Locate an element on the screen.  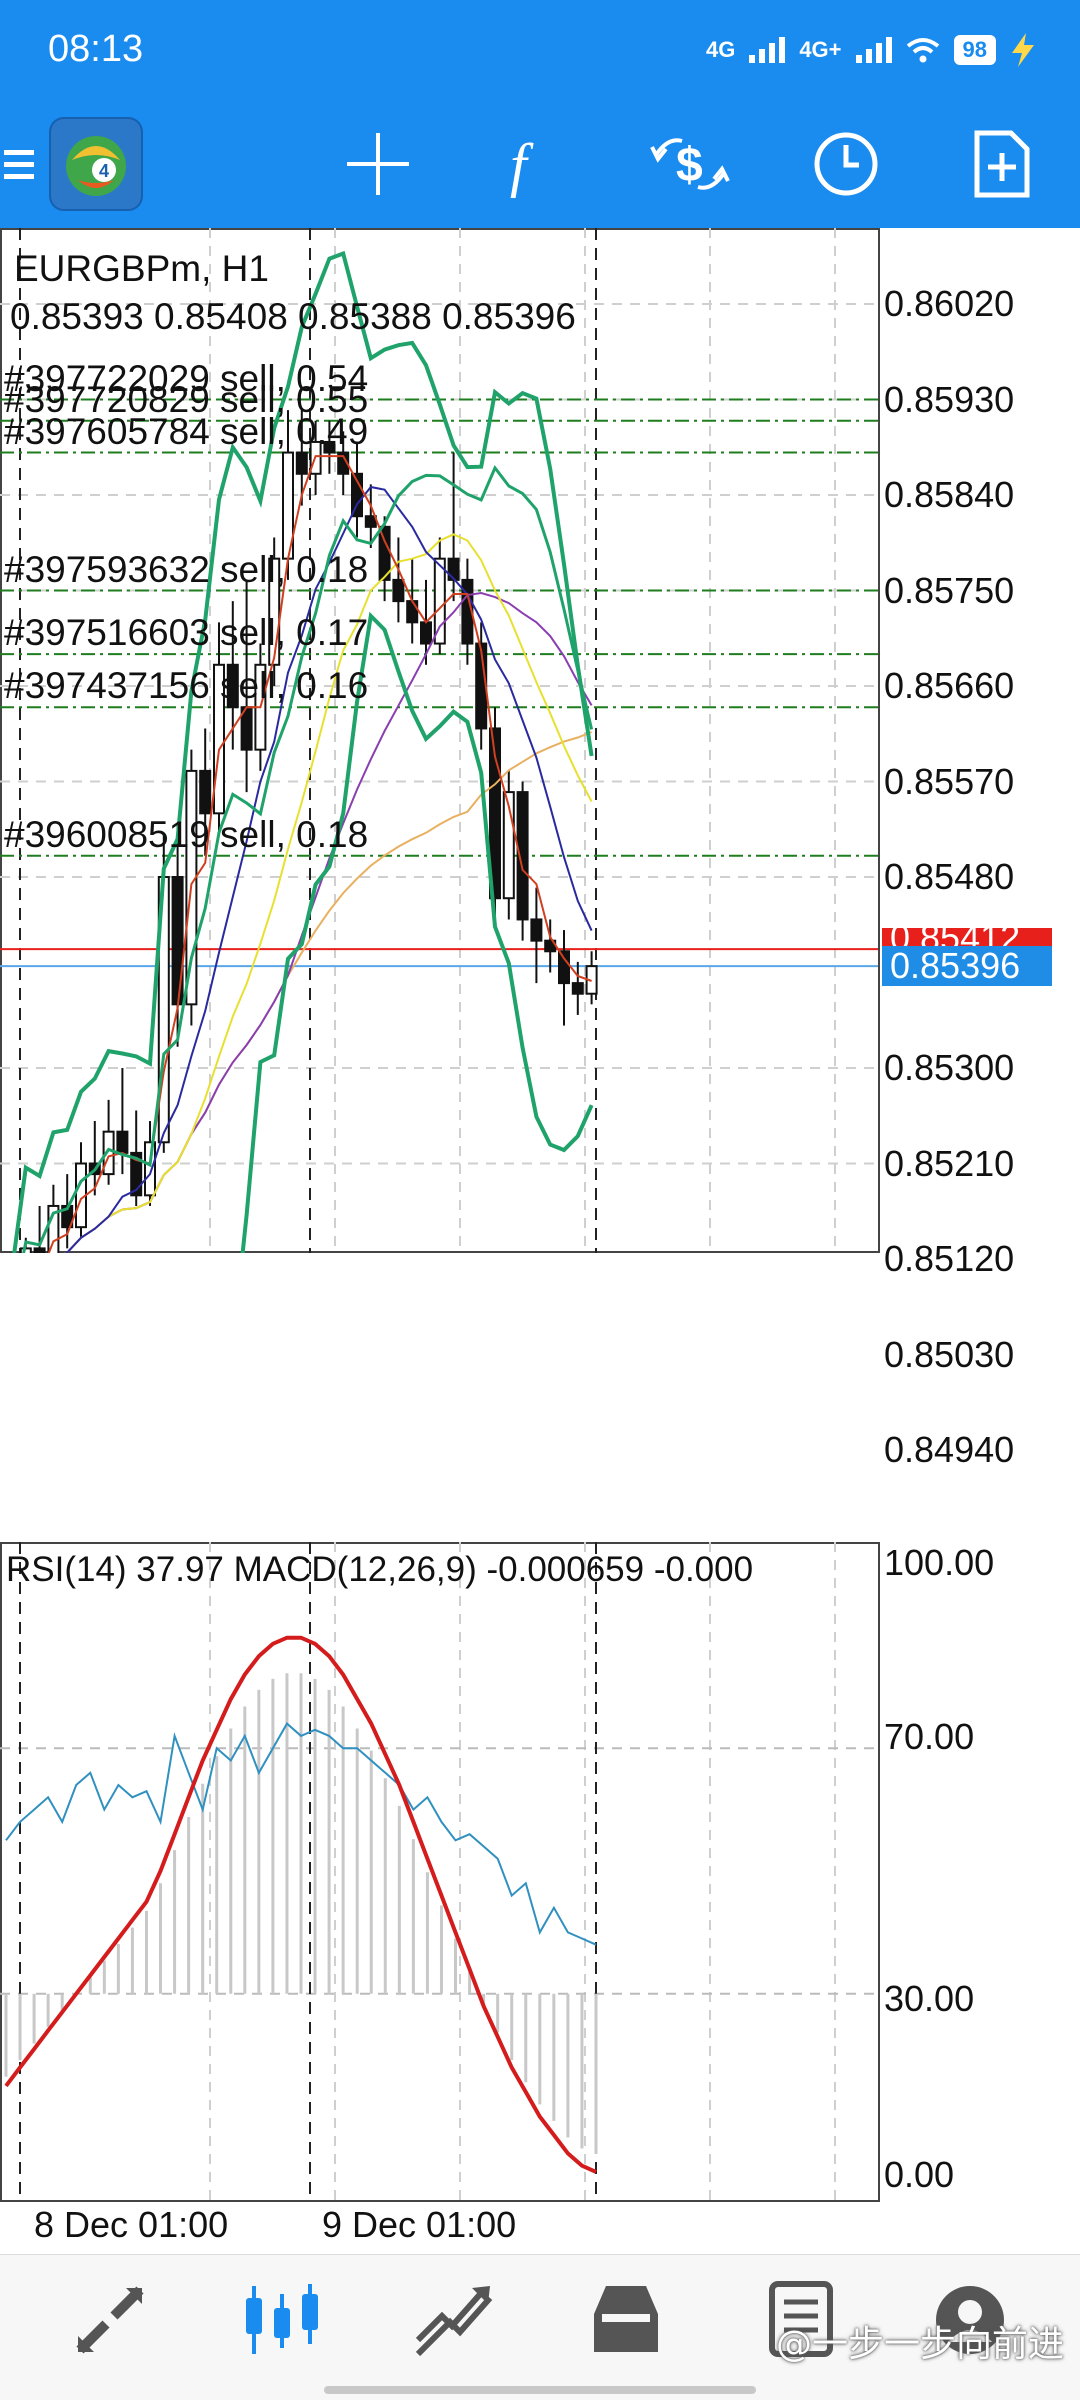
menu-icon is located at coordinates (20, 164).